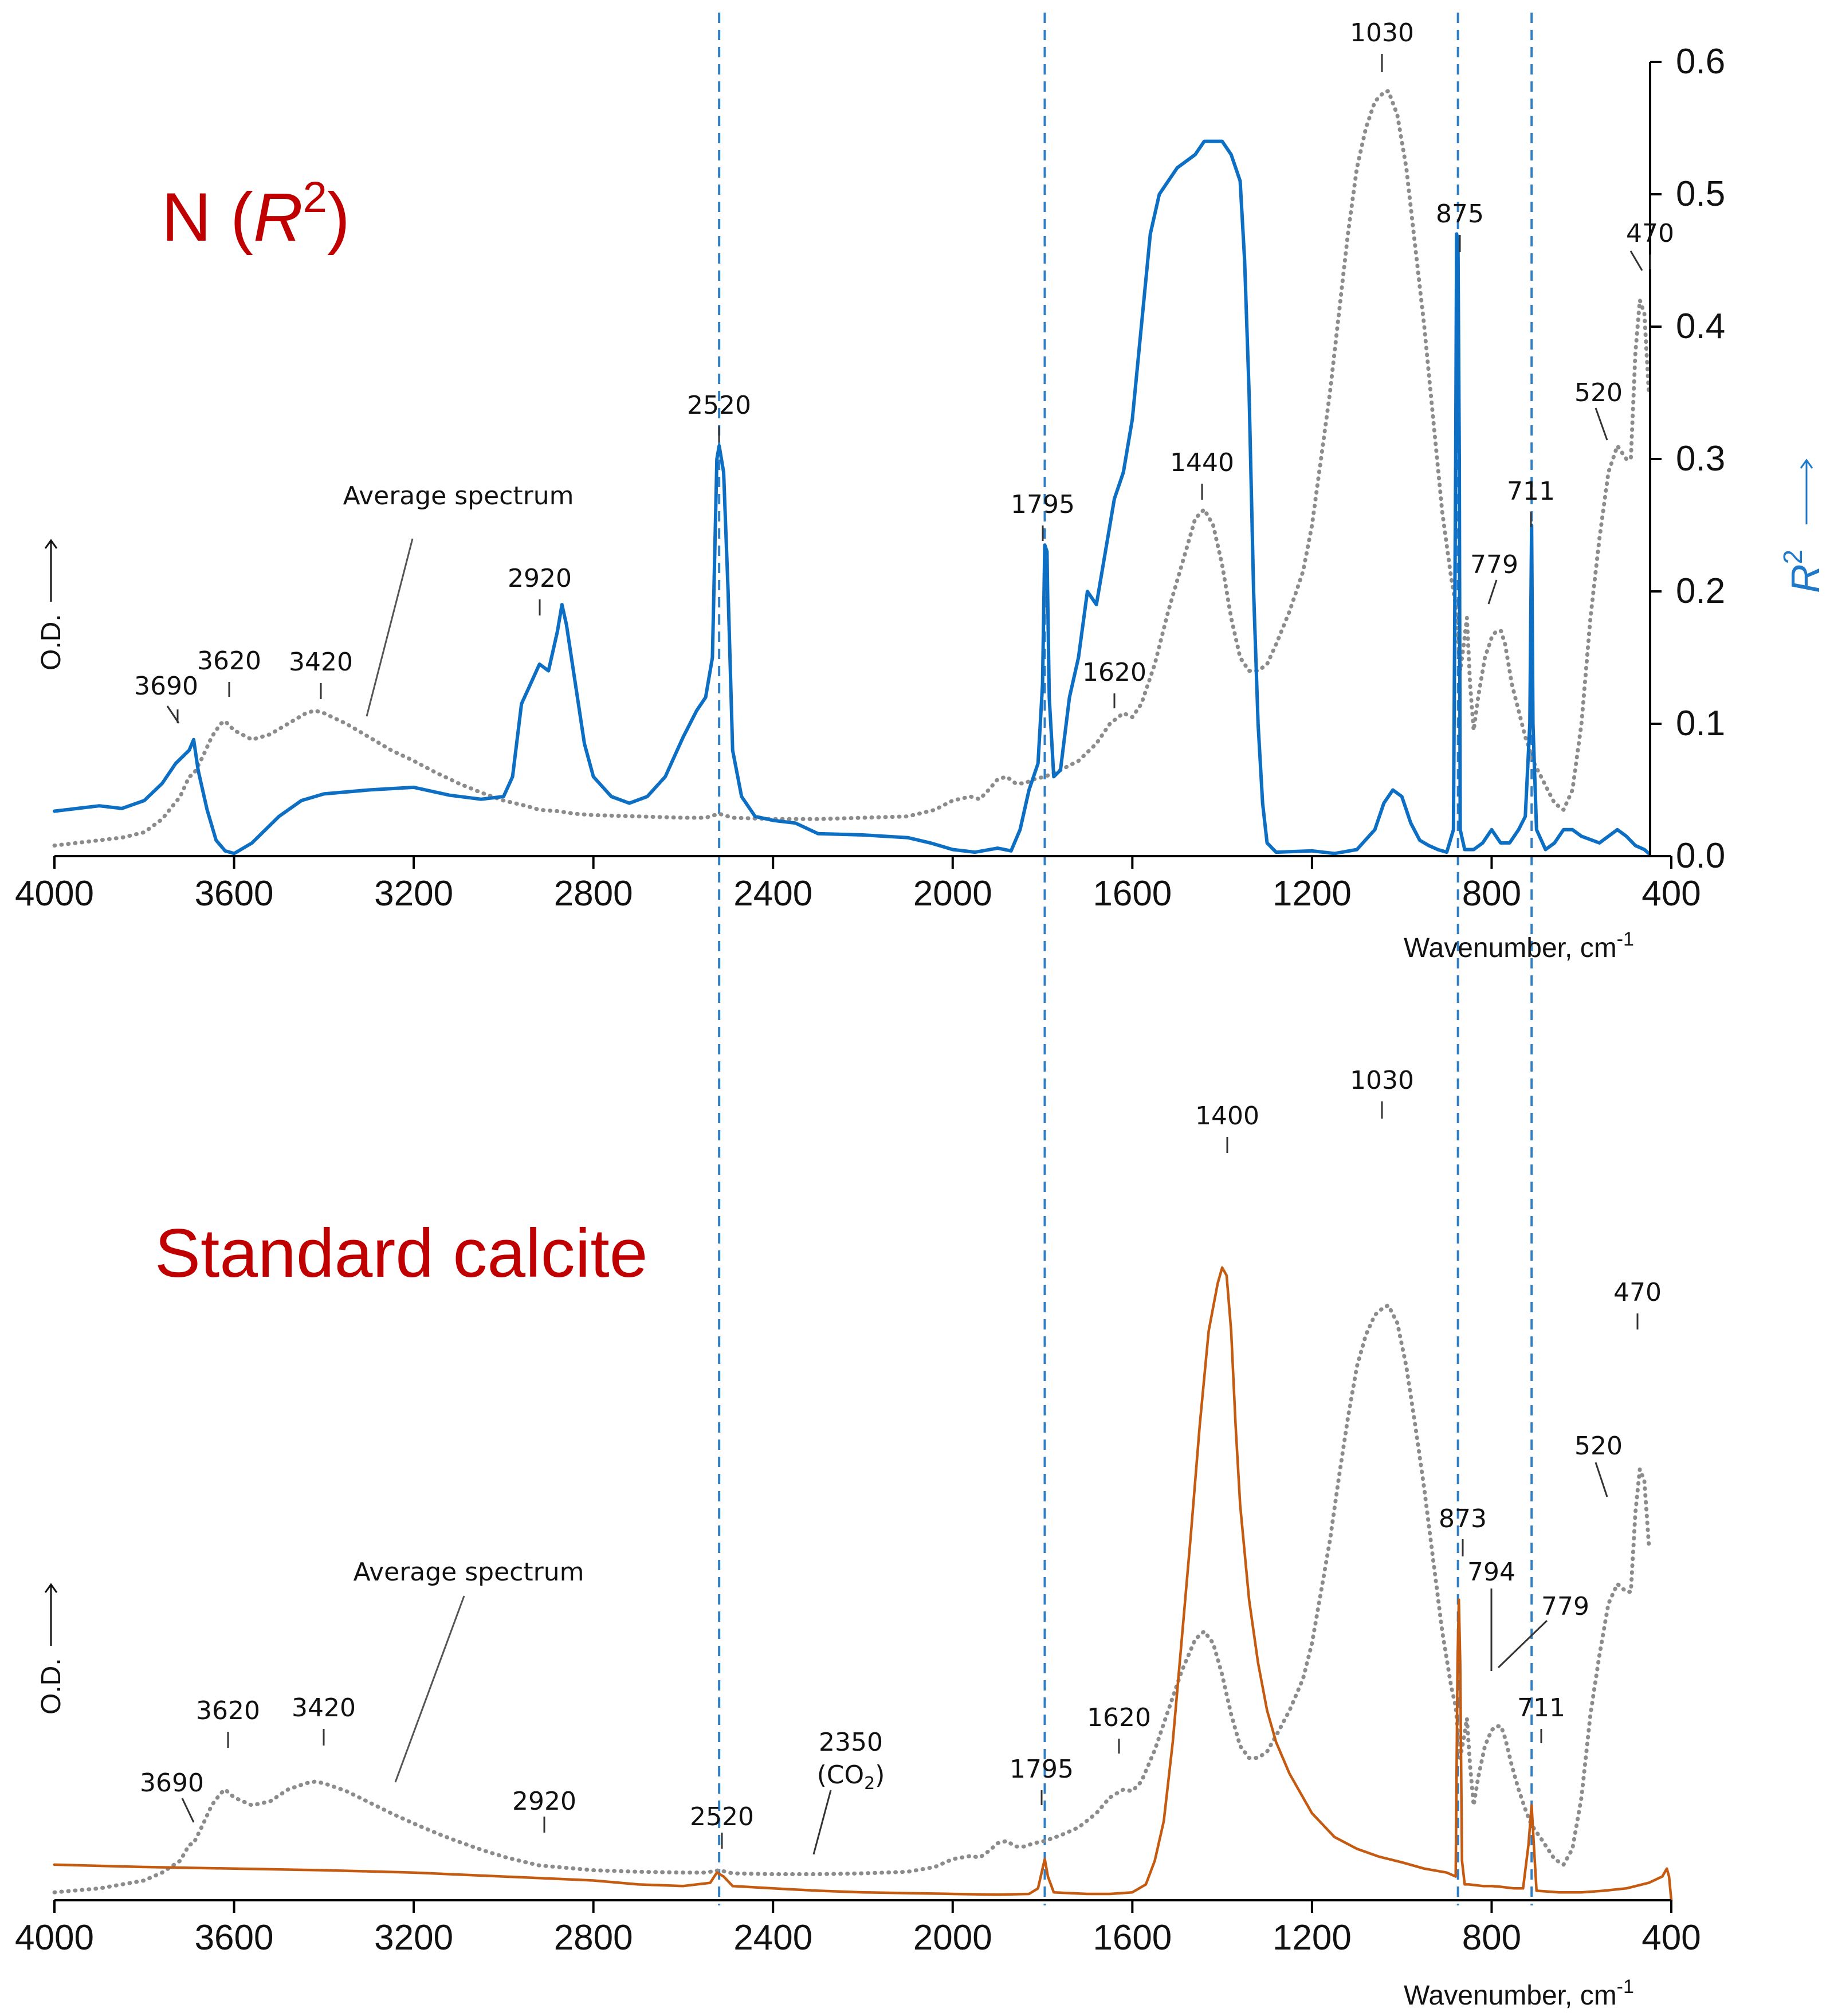 The width and height of the screenshot is (1830, 2016). Describe the element at coordinates (772, 1938) in the screenshot. I see `bottom-x-tick-label-2400: 2400` at that location.